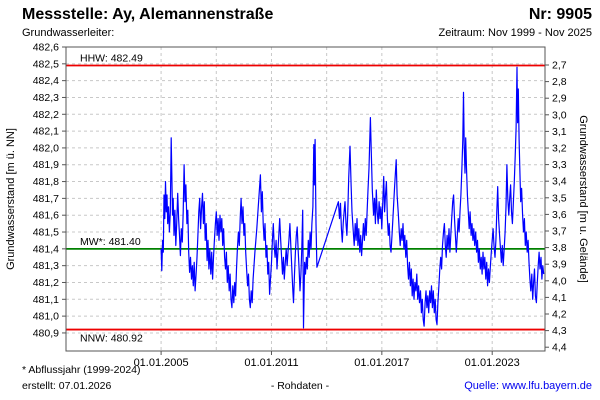  What do you see at coordinates (46, 266) in the screenshot?
I see `y-axis-left-tick-label: 481,3` at bounding box center [46, 266].